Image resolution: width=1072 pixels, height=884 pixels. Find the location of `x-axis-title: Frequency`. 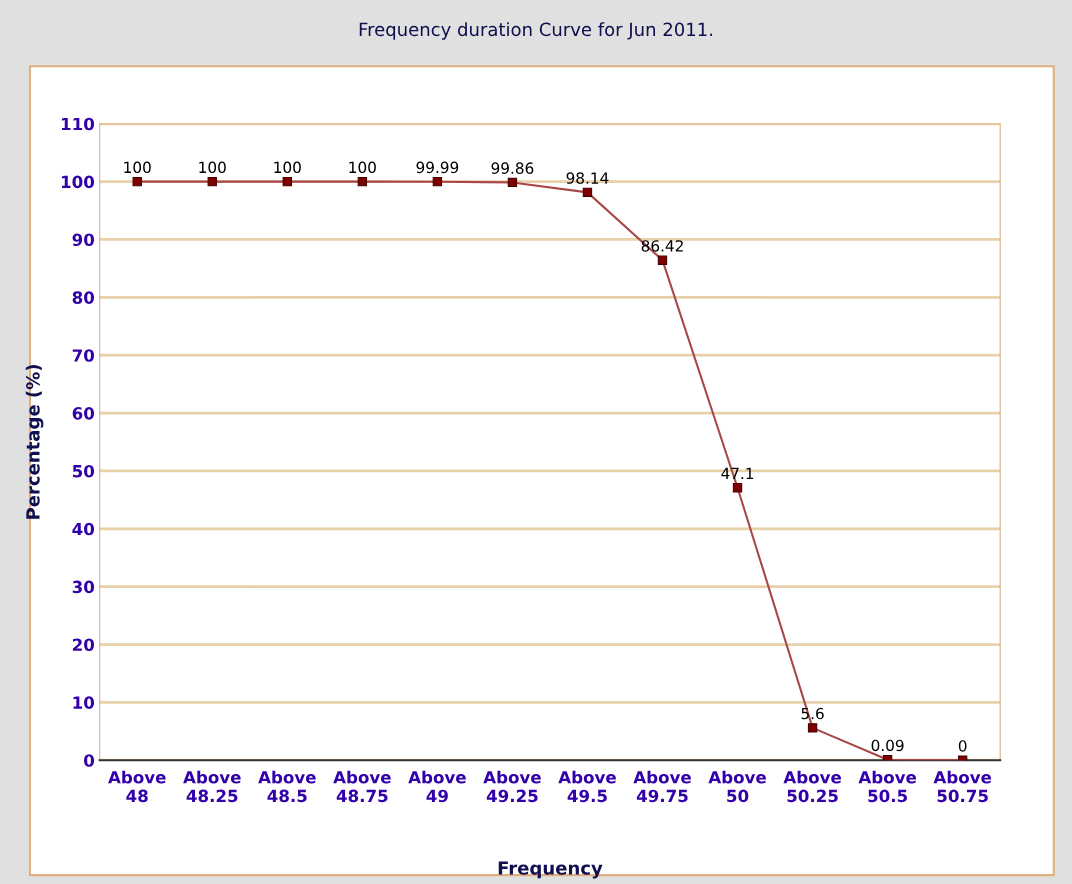

x-axis-title: Frequency is located at coordinates (550, 870).